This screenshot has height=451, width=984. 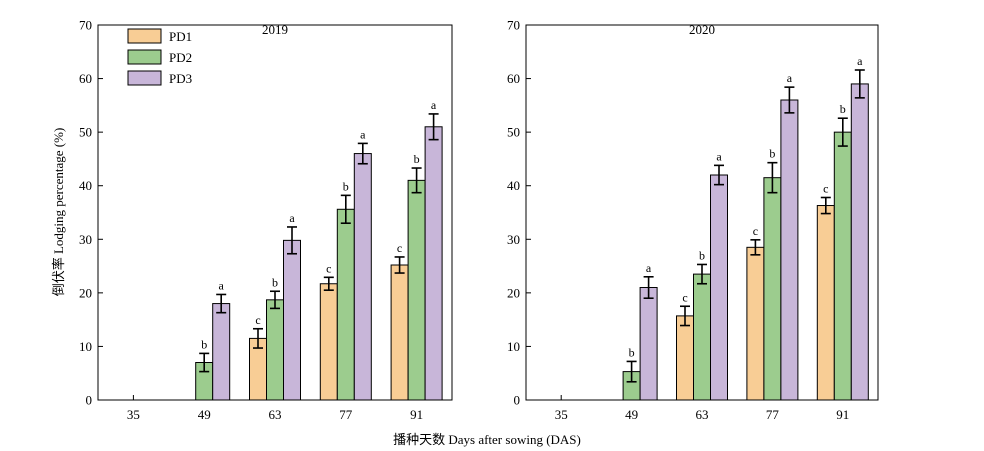 I want to click on legend: PD1 PD2 PD3, so click(x=159, y=57).